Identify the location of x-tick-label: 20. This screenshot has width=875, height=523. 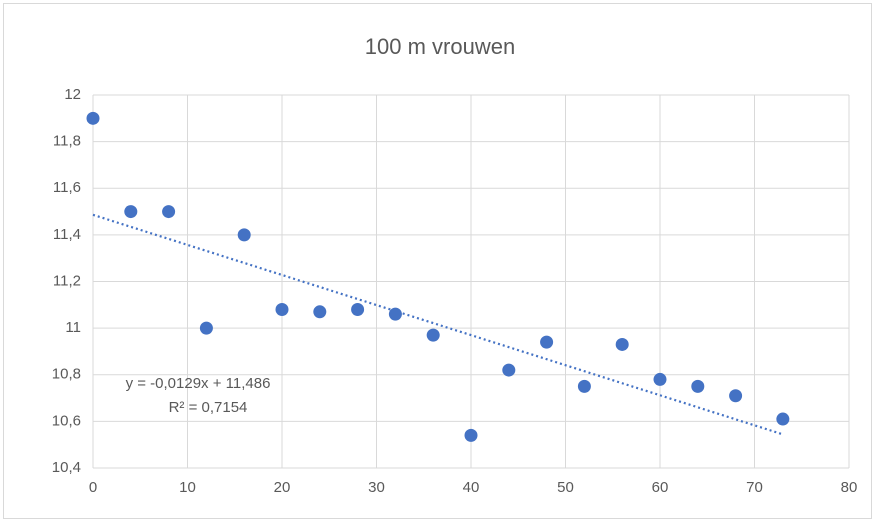
(282, 487).